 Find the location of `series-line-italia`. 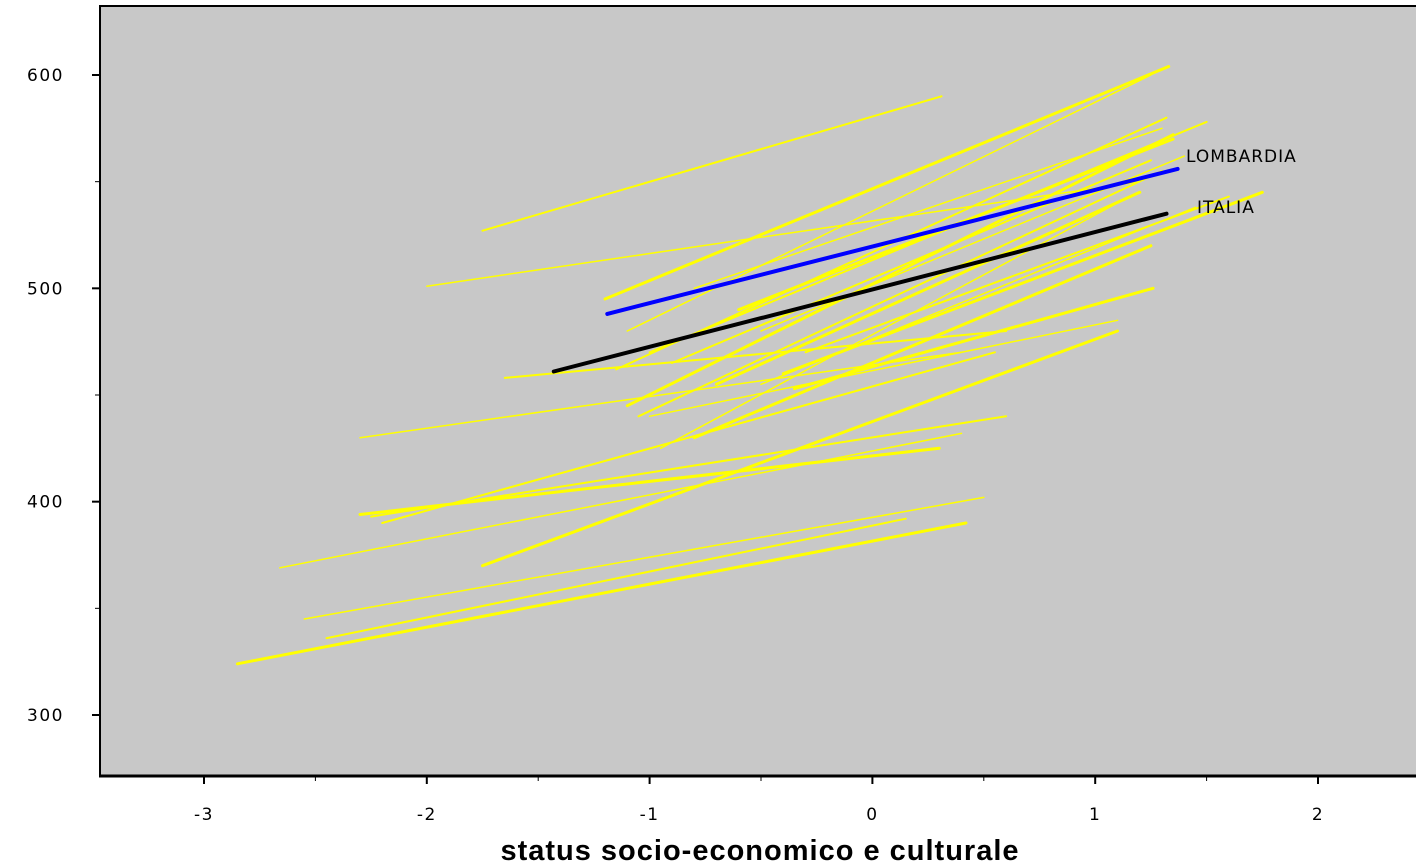

series-line-italia is located at coordinates (860, 292).